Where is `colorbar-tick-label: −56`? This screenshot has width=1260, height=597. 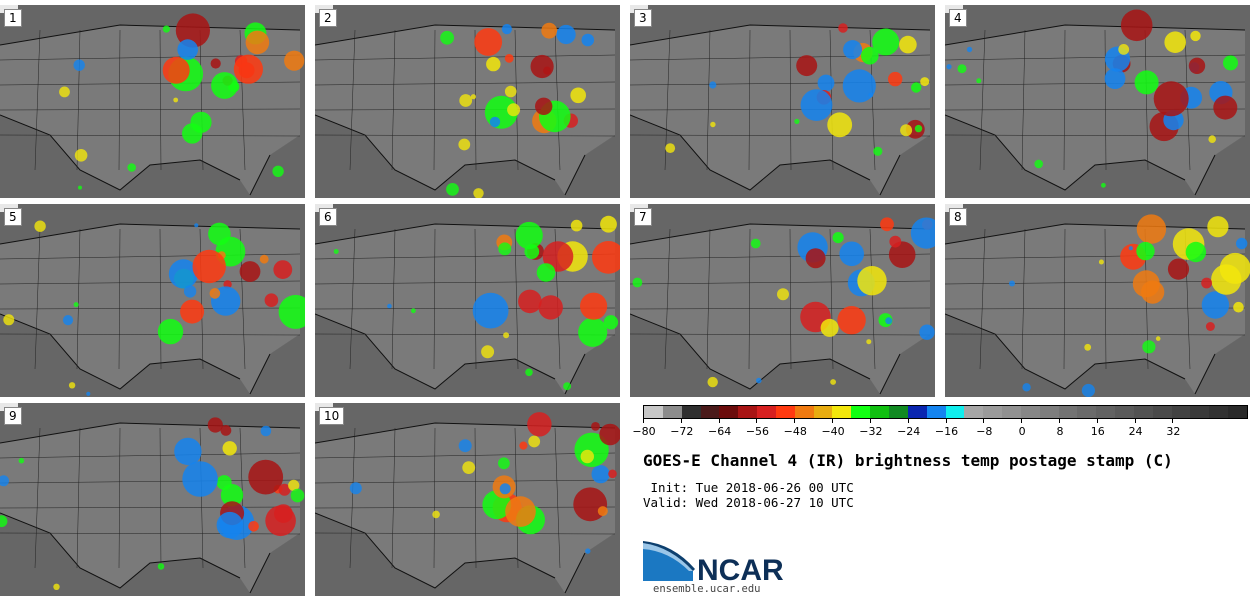
colorbar-tick-label: −56 is located at coordinates (757, 431).